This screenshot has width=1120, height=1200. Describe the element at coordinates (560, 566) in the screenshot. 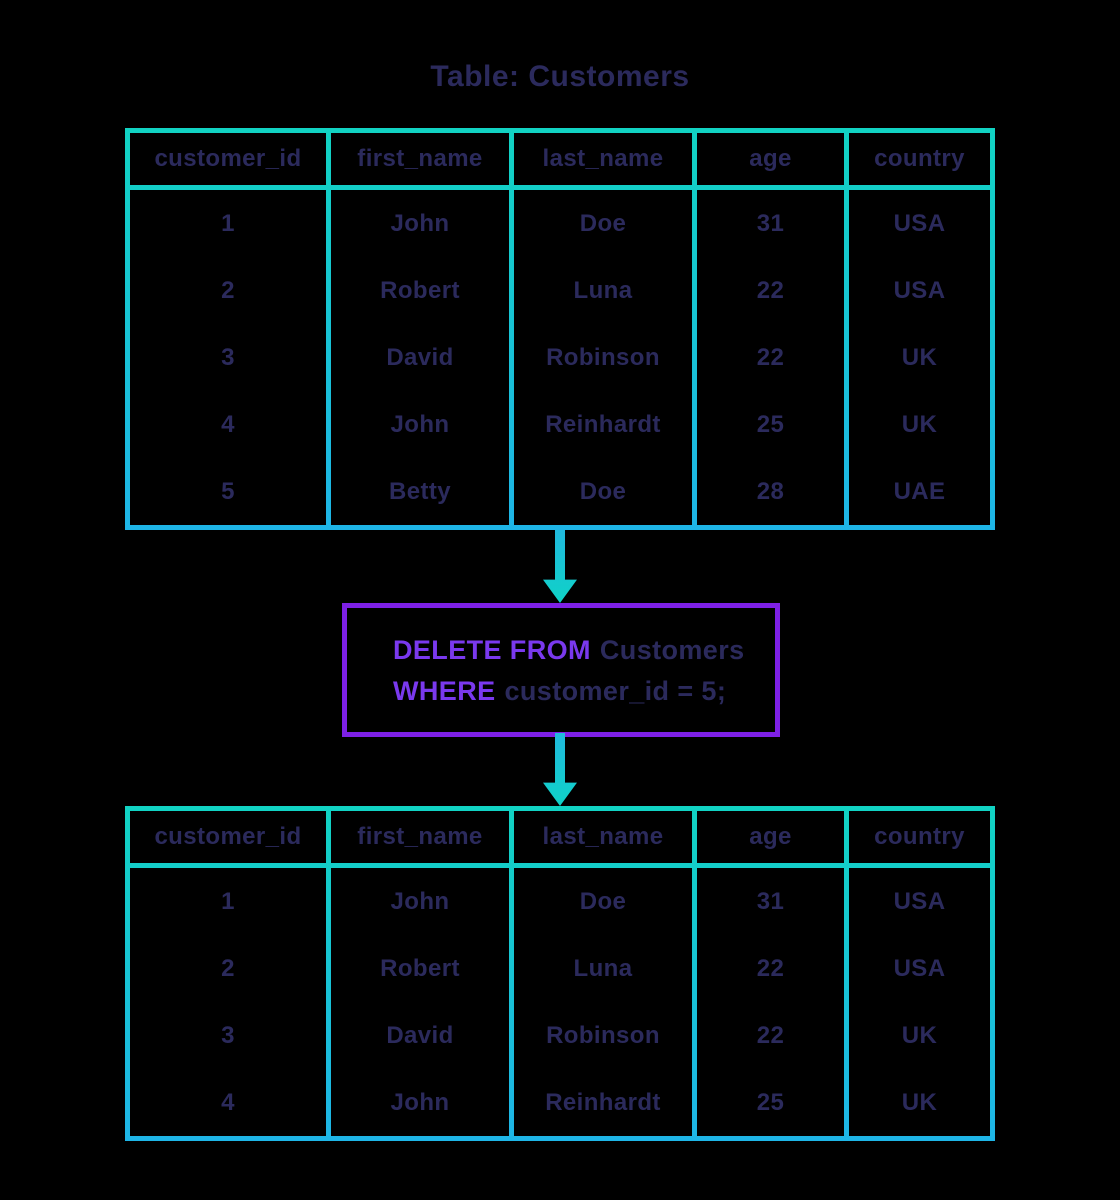

I see `down-arrow-icon-top` at that location.